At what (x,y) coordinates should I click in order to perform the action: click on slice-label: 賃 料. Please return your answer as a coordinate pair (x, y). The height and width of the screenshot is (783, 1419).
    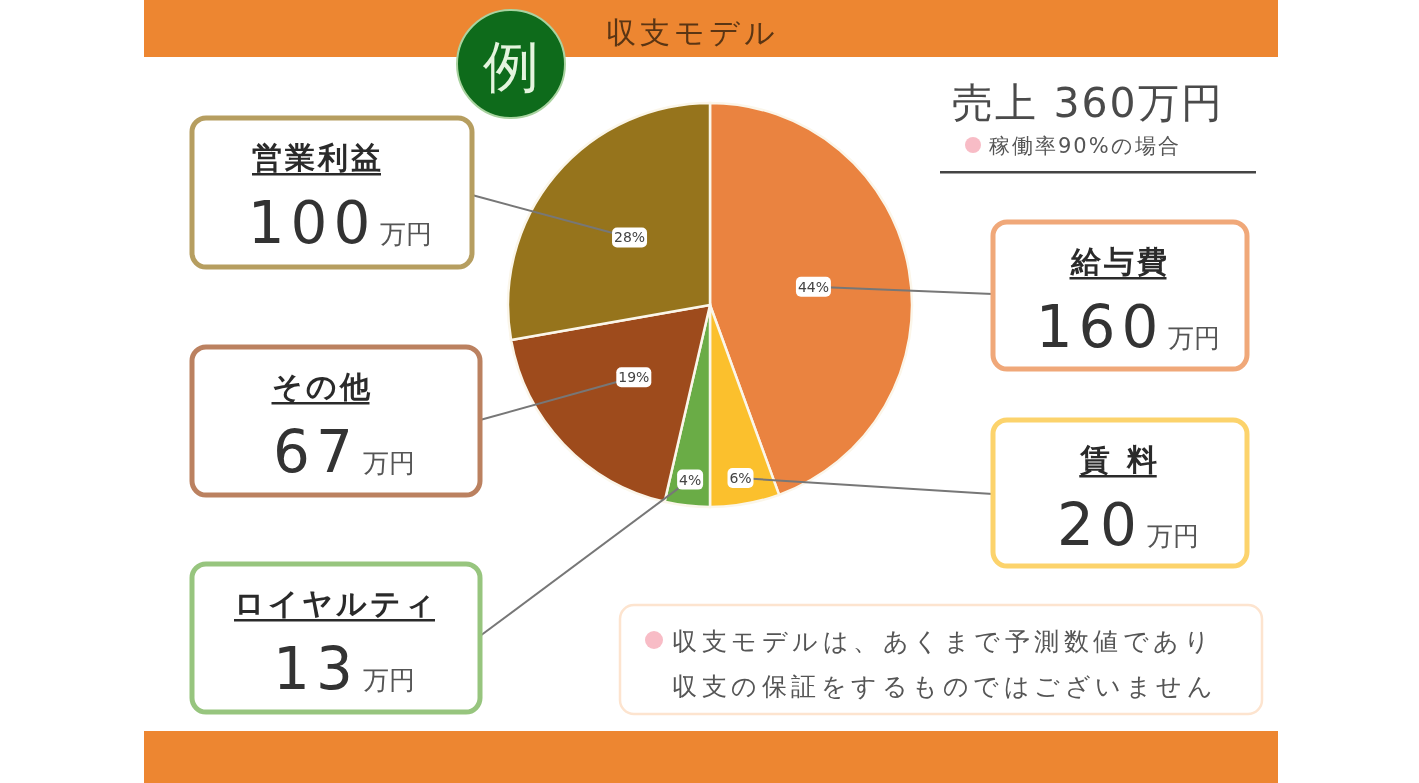
    Looking at the image, I should click on (1119, 459).